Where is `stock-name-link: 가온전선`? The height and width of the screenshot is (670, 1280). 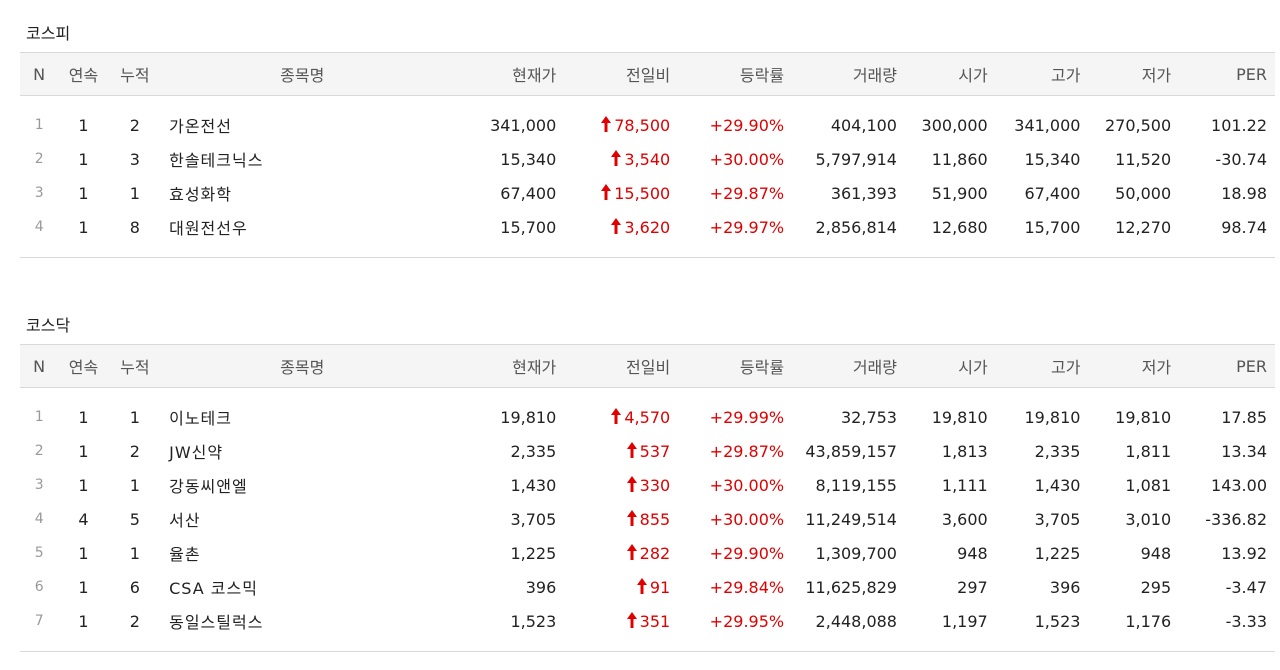 stock-name-link: 가온전선 is located at coordinates (200, 126).